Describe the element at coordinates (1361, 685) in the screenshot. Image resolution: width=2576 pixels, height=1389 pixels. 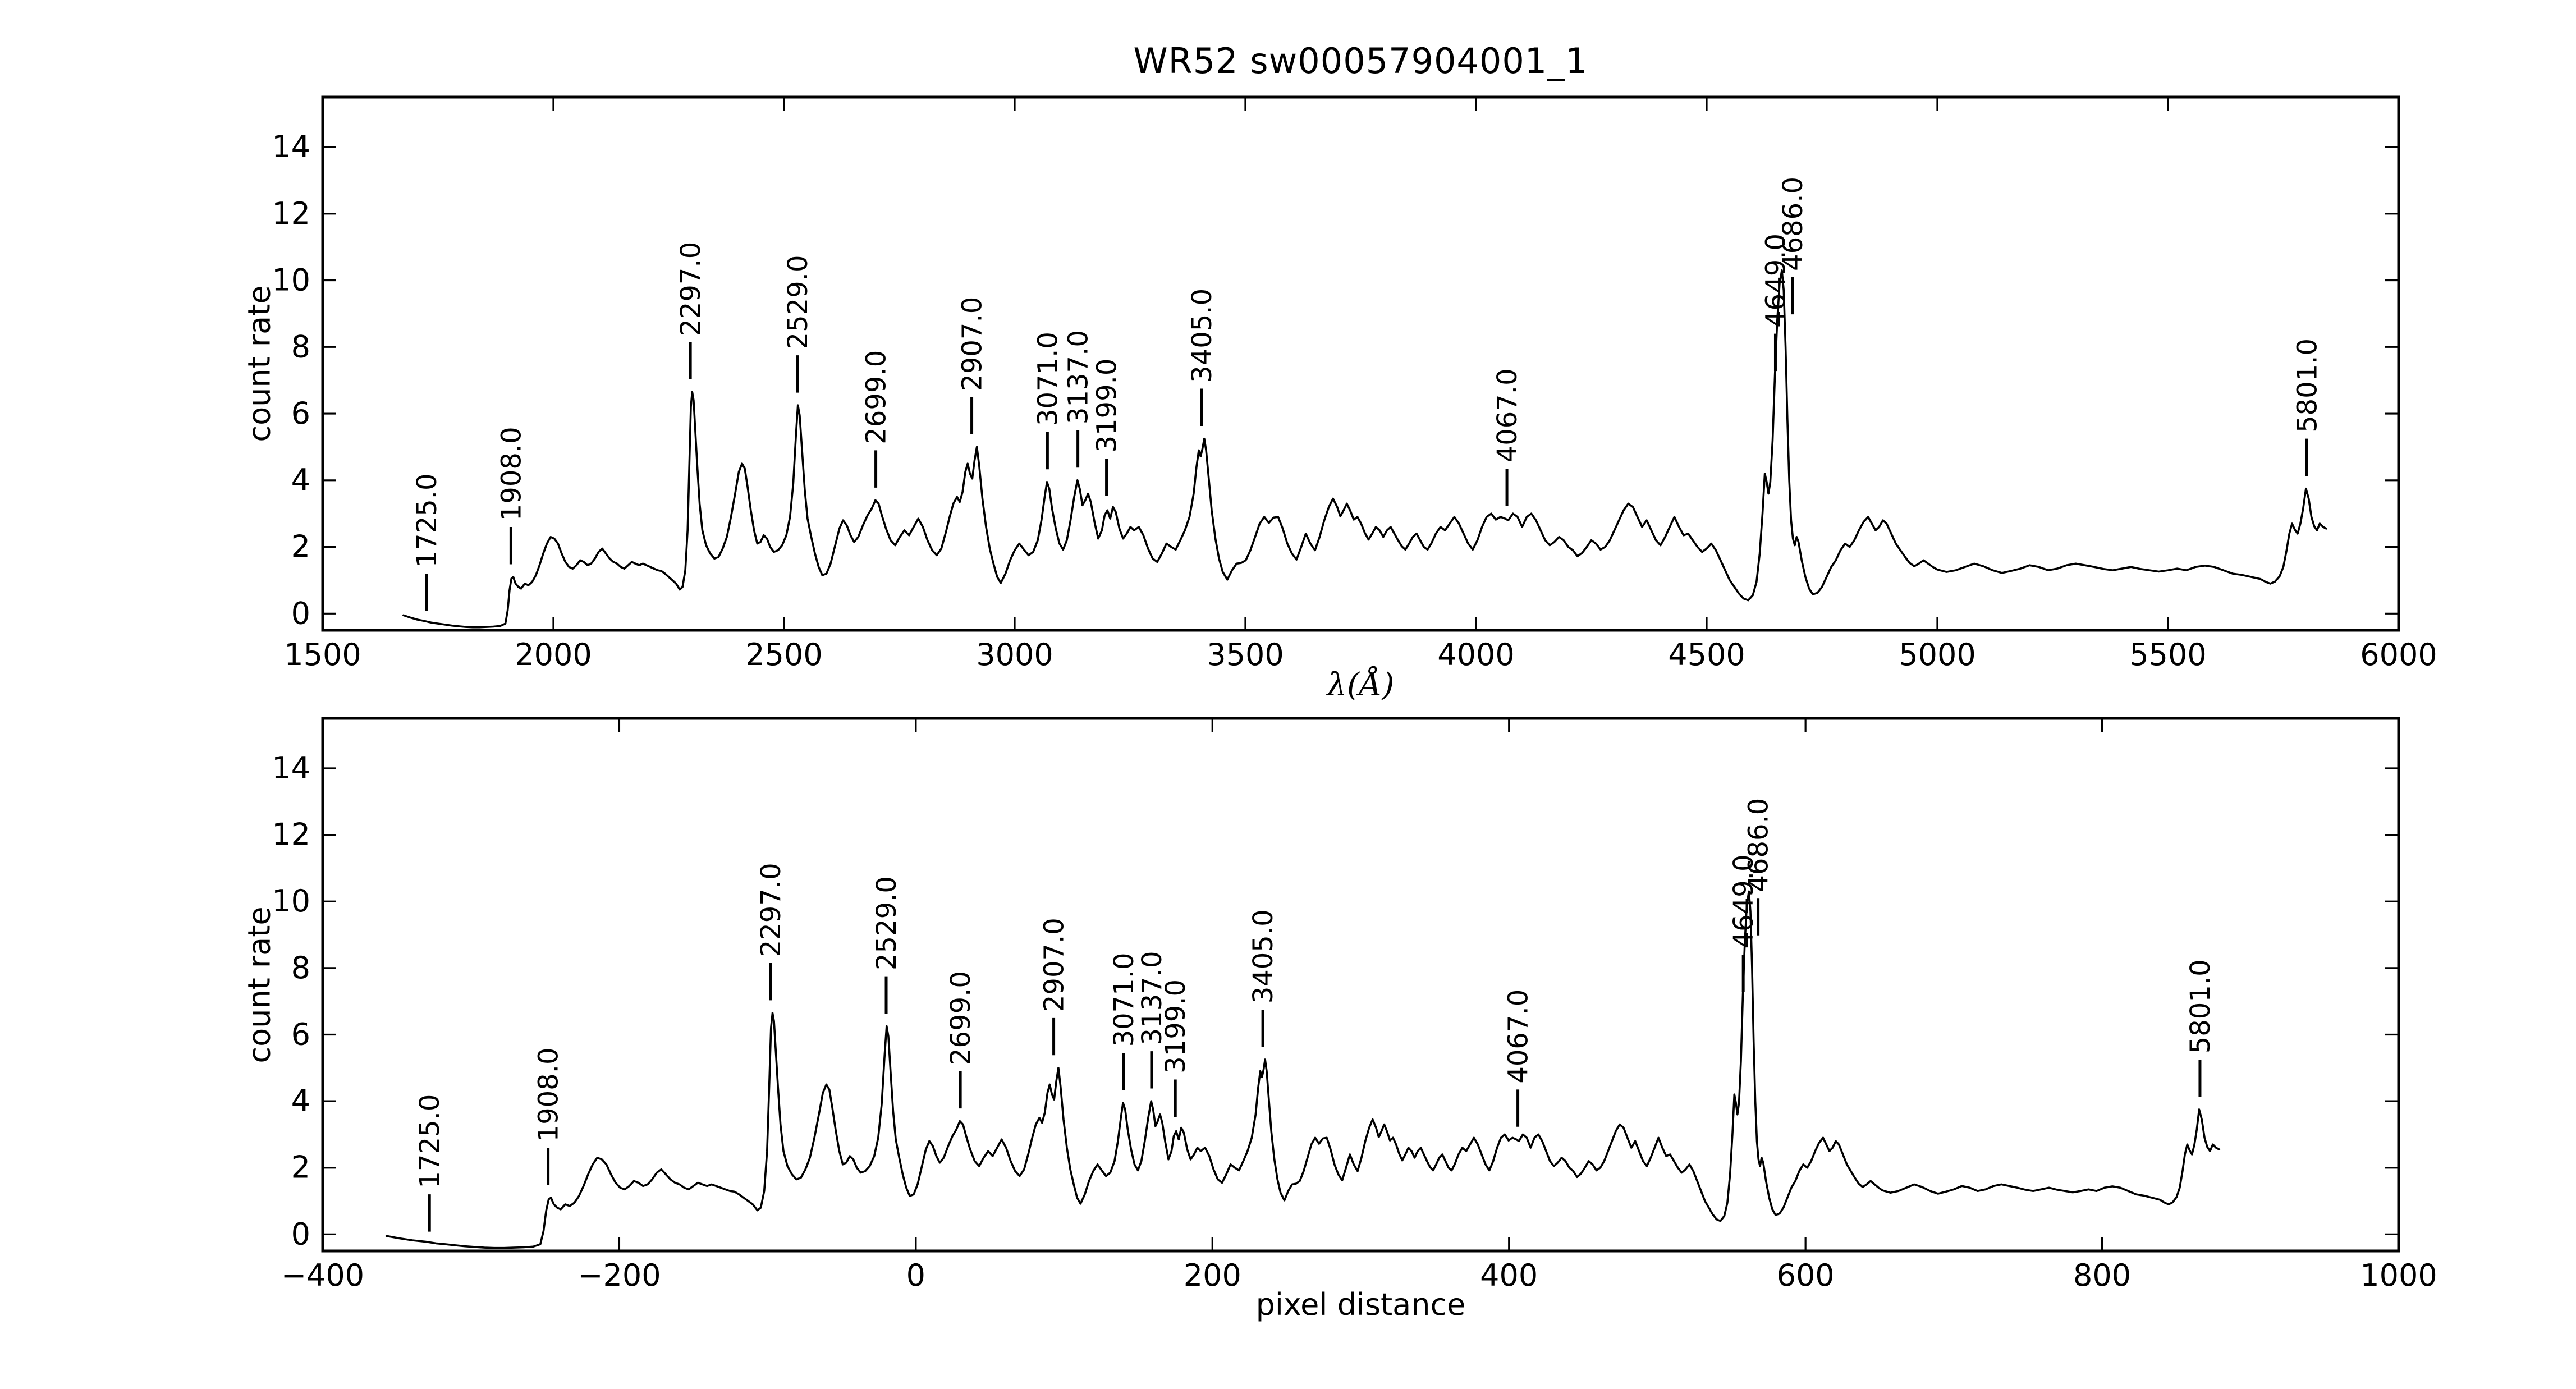
I see `top-xaxis-label: λ(Å)` at that location.